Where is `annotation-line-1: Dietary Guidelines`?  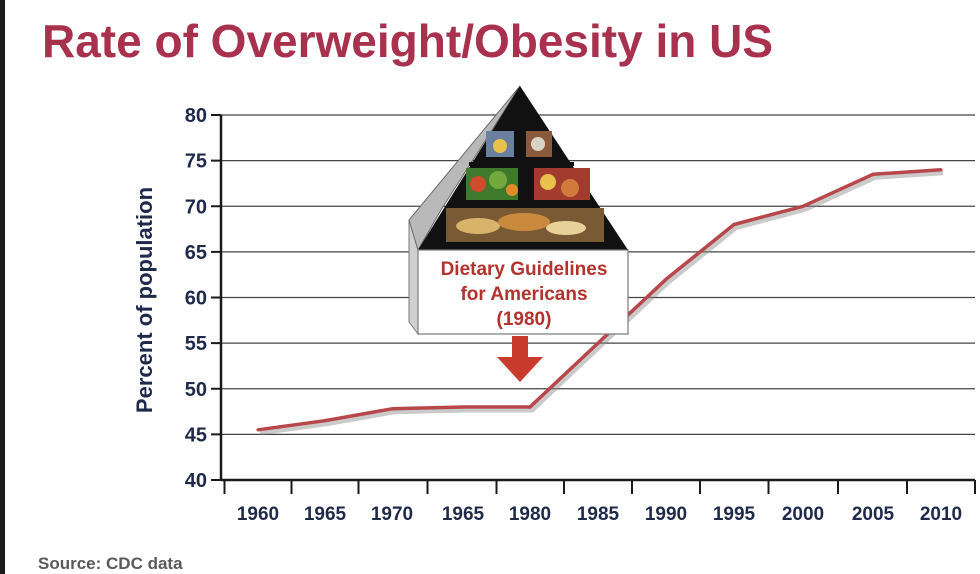 annotation-line-1: Dietary Guidelines is located at coordinates (524, 269).